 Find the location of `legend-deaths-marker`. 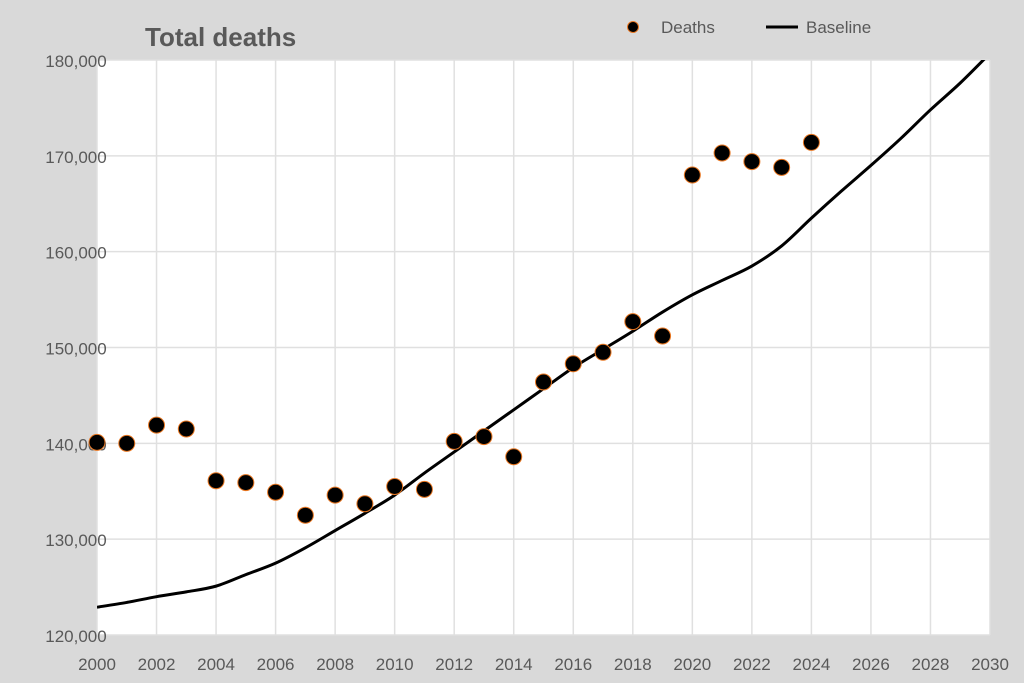

legend-deaths-marker is located at coordinates (633, 27).